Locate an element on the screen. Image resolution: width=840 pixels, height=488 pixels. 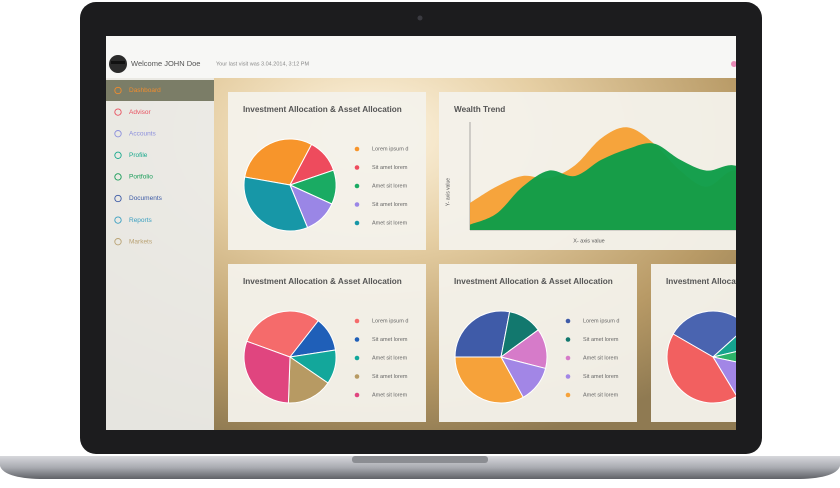
menu-item: Profile is located at coordinates (131, 155).